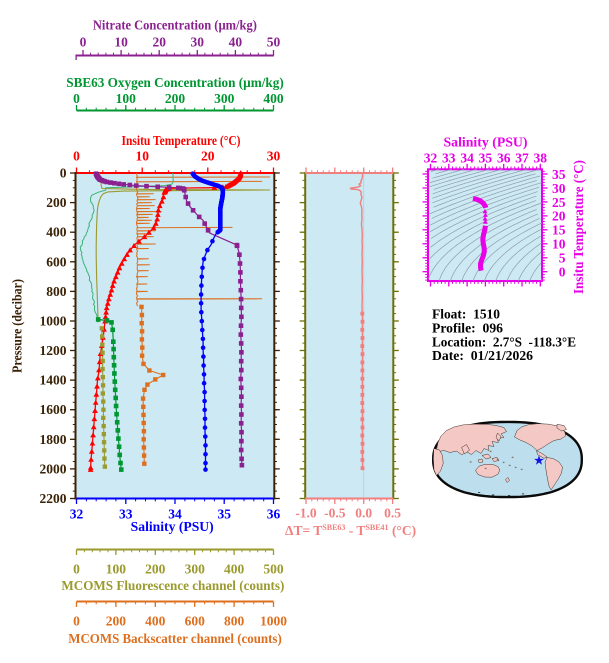  What do you see at coordinates (273, 569) in the screenshot?
I see `svg-text: 500` at bounding box center [273, 569].